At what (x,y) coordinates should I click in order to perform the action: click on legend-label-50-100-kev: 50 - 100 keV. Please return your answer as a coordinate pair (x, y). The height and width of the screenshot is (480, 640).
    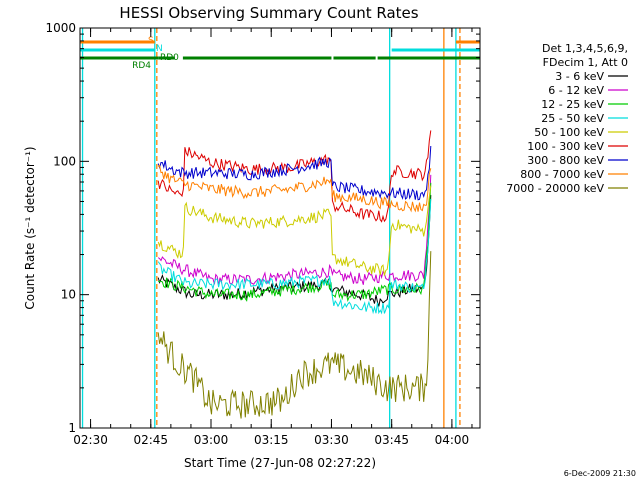
    Looking at the image, I should click on (569, 132).